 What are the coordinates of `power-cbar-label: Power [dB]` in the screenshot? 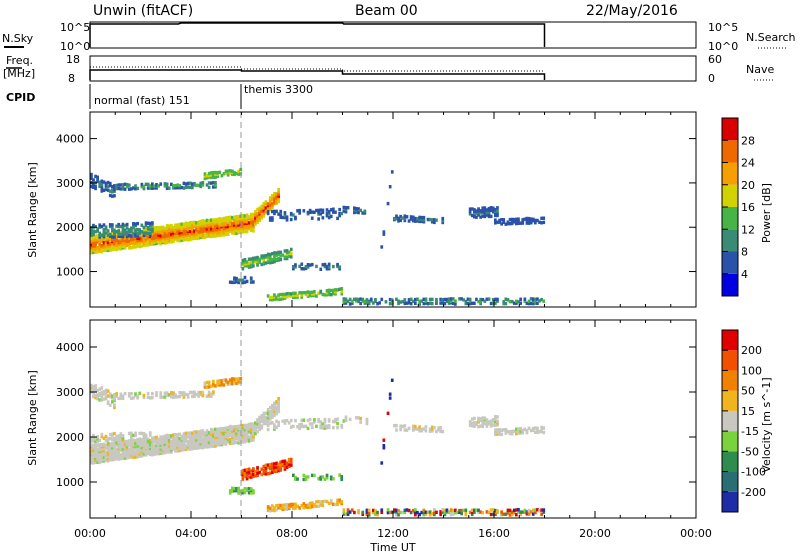 It's located at (766, 213).